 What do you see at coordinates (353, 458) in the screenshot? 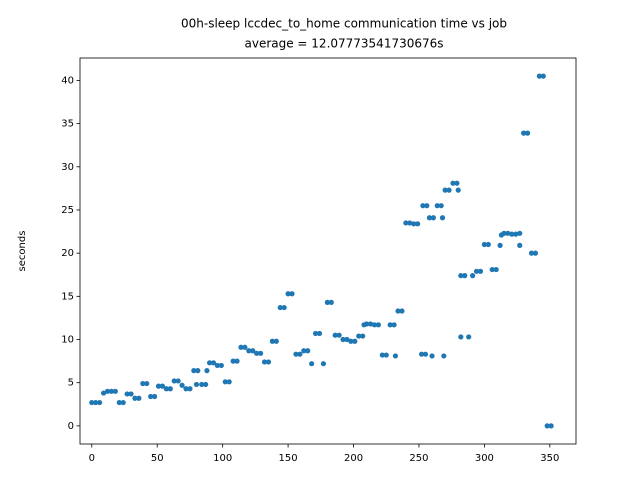
I see `x-tick-label: 200` at bounding box center [353, 458].